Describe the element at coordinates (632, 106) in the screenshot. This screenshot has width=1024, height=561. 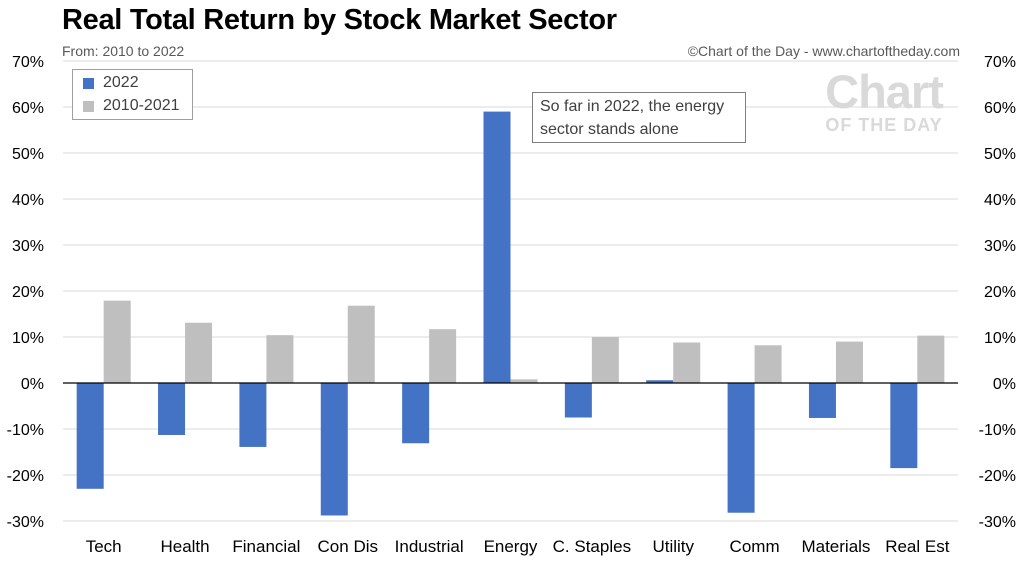
I see `annotation-line-1: So far in 2022, the energy` at that location.